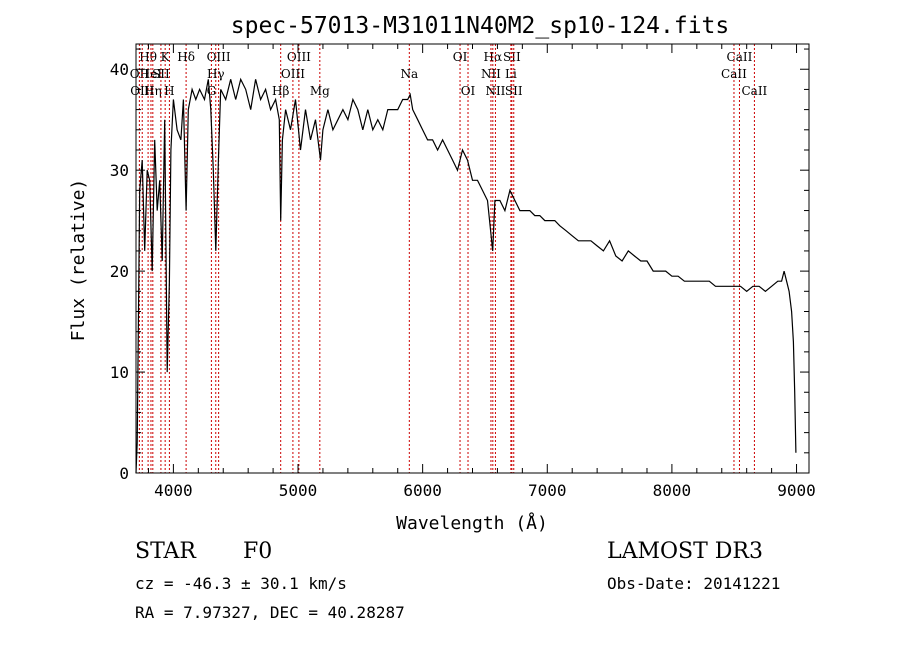 This screenshot has height=649, width=900. I want to click on x-tick-label-1: 5000, so click(298, 490).